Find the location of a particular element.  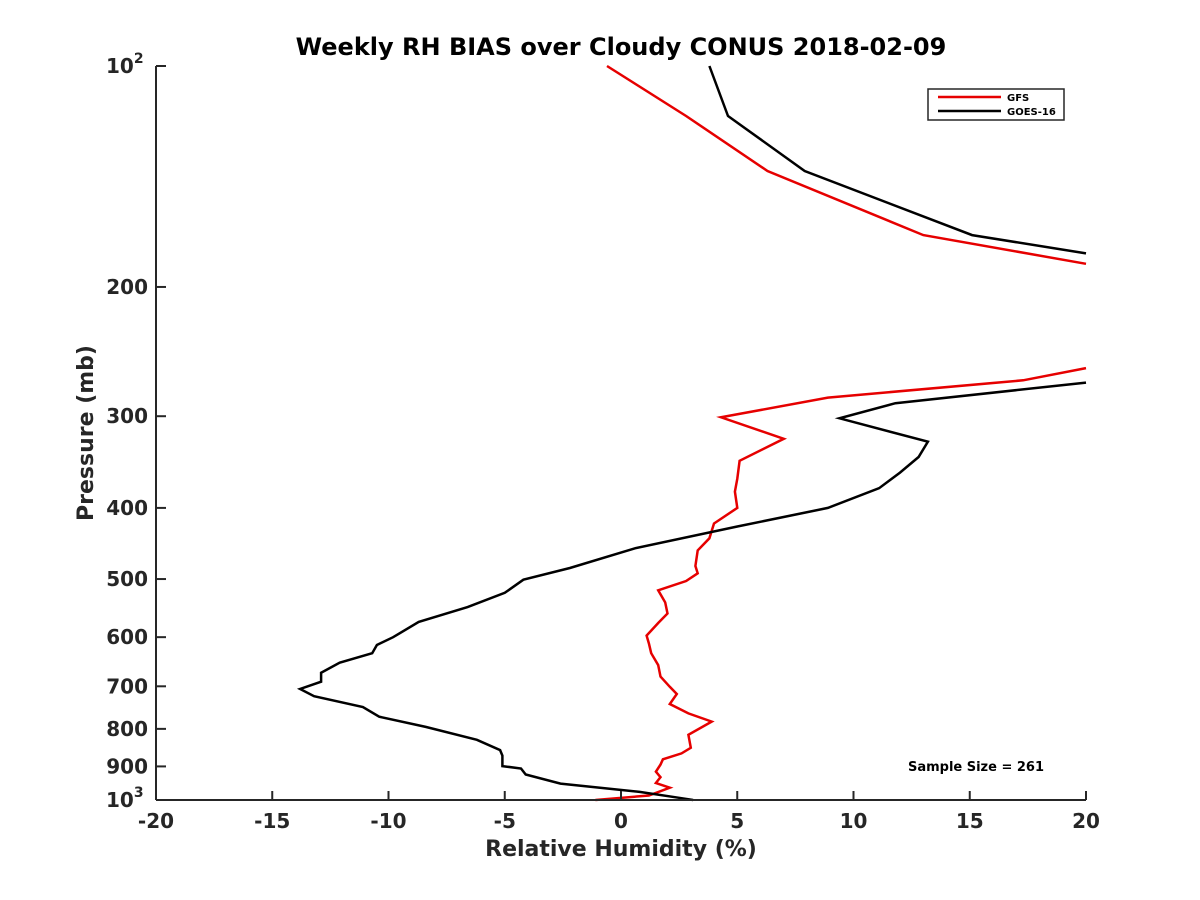

y-tick-label: 400 is located at coordinates (127, 508).